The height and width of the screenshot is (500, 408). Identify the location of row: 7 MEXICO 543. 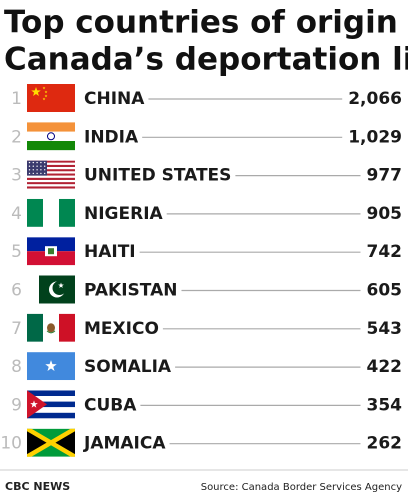
(207, 327).